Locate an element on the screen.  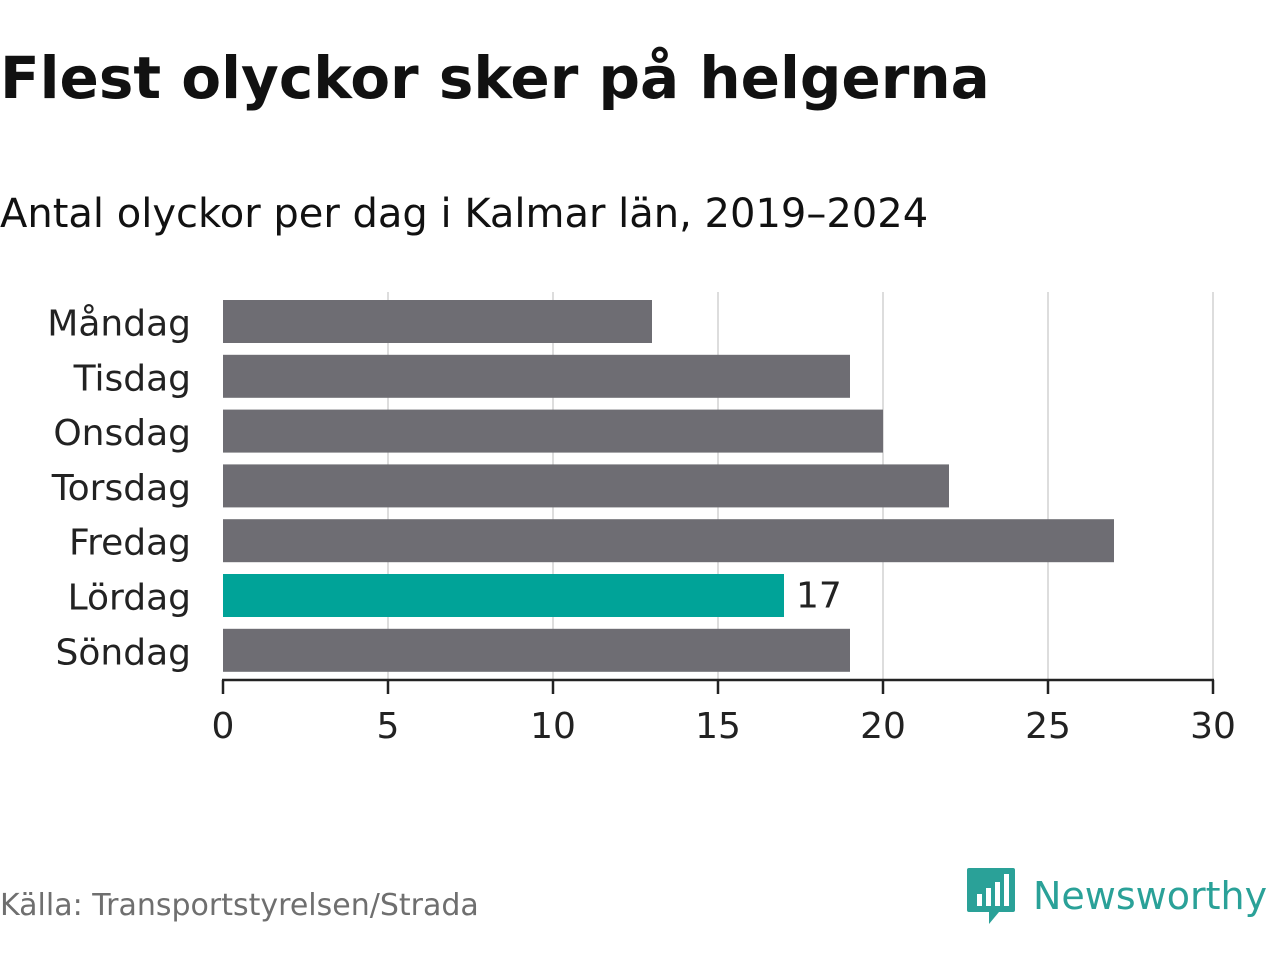
x-axis: 0 5 10 15 20 25 30 is located at coordinates (724, 712).